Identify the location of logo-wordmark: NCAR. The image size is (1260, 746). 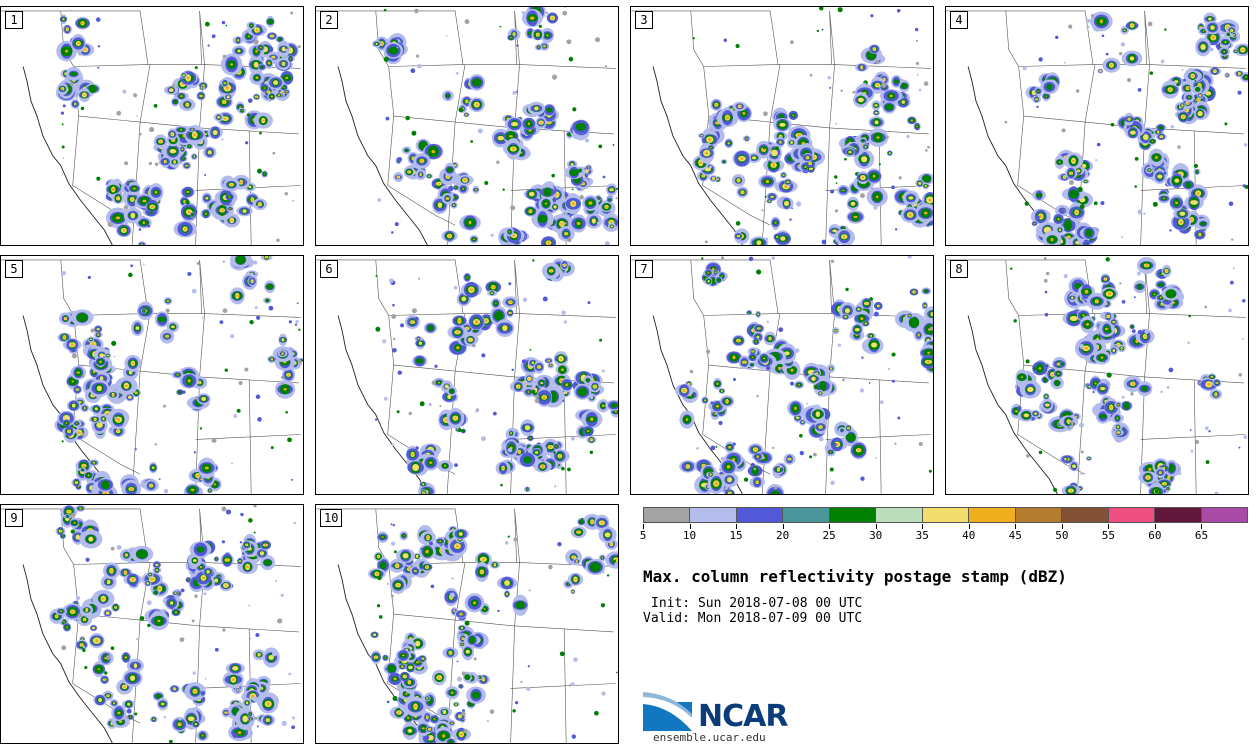
(743, 716).